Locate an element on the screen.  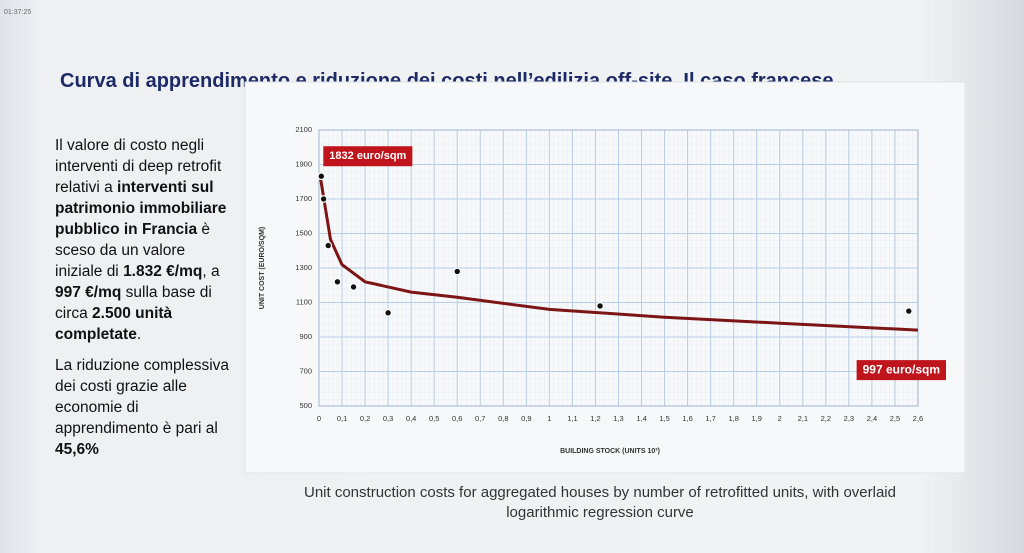
y-tick-label: 2100 is located at coordinates (303, 129).